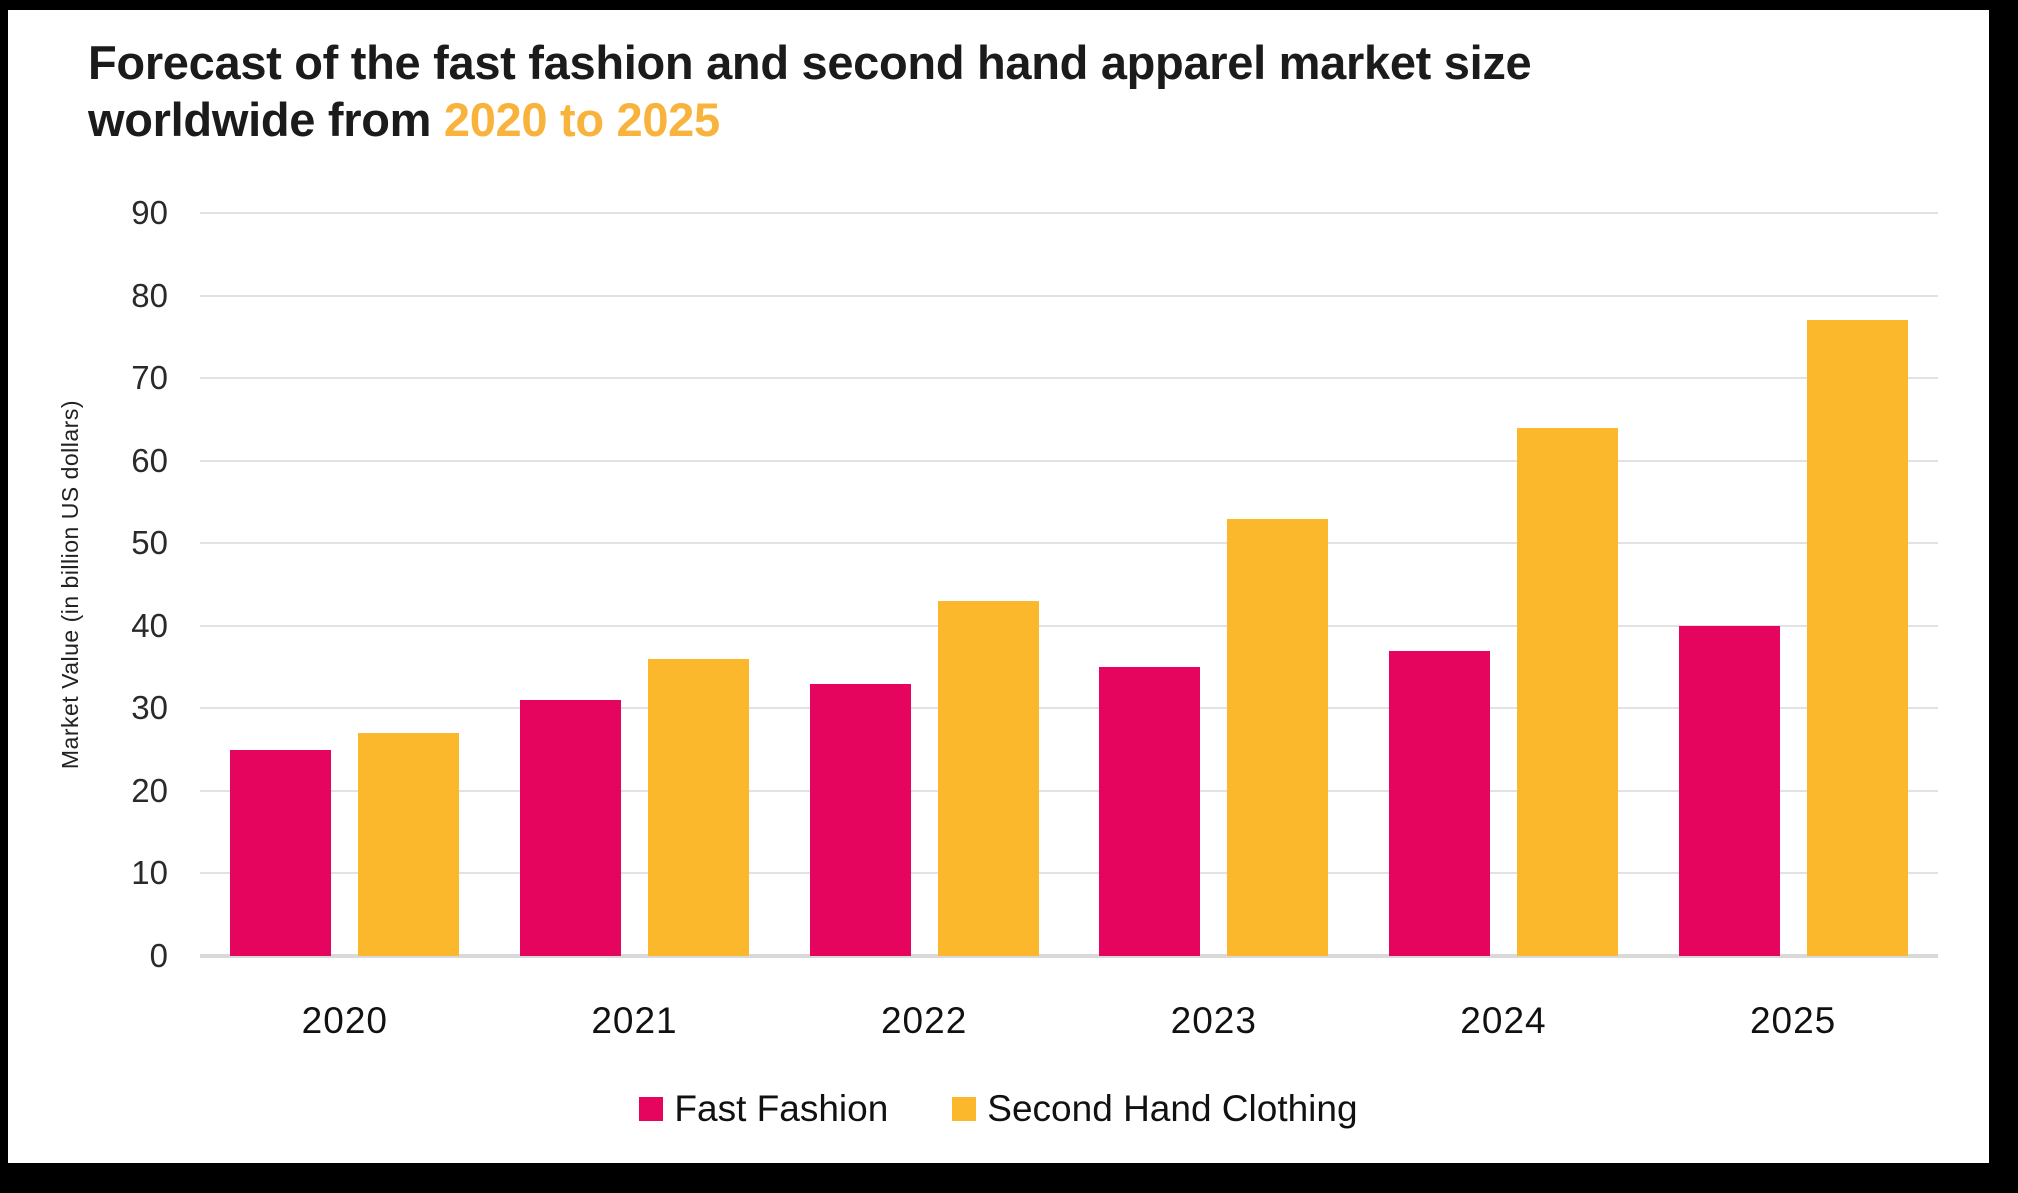 Image resolution: width=2018 pixels, height=1193 pixels. I want to click on x-tick-label: 2025, so click(1793, 1020).